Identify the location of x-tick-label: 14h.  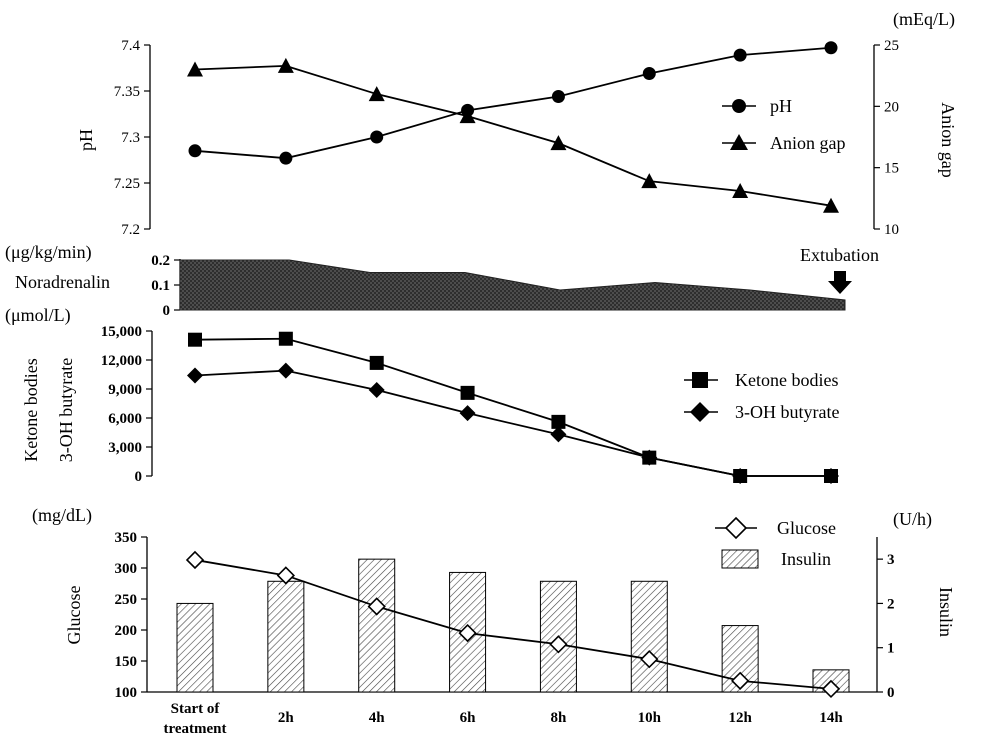
(831, 718).